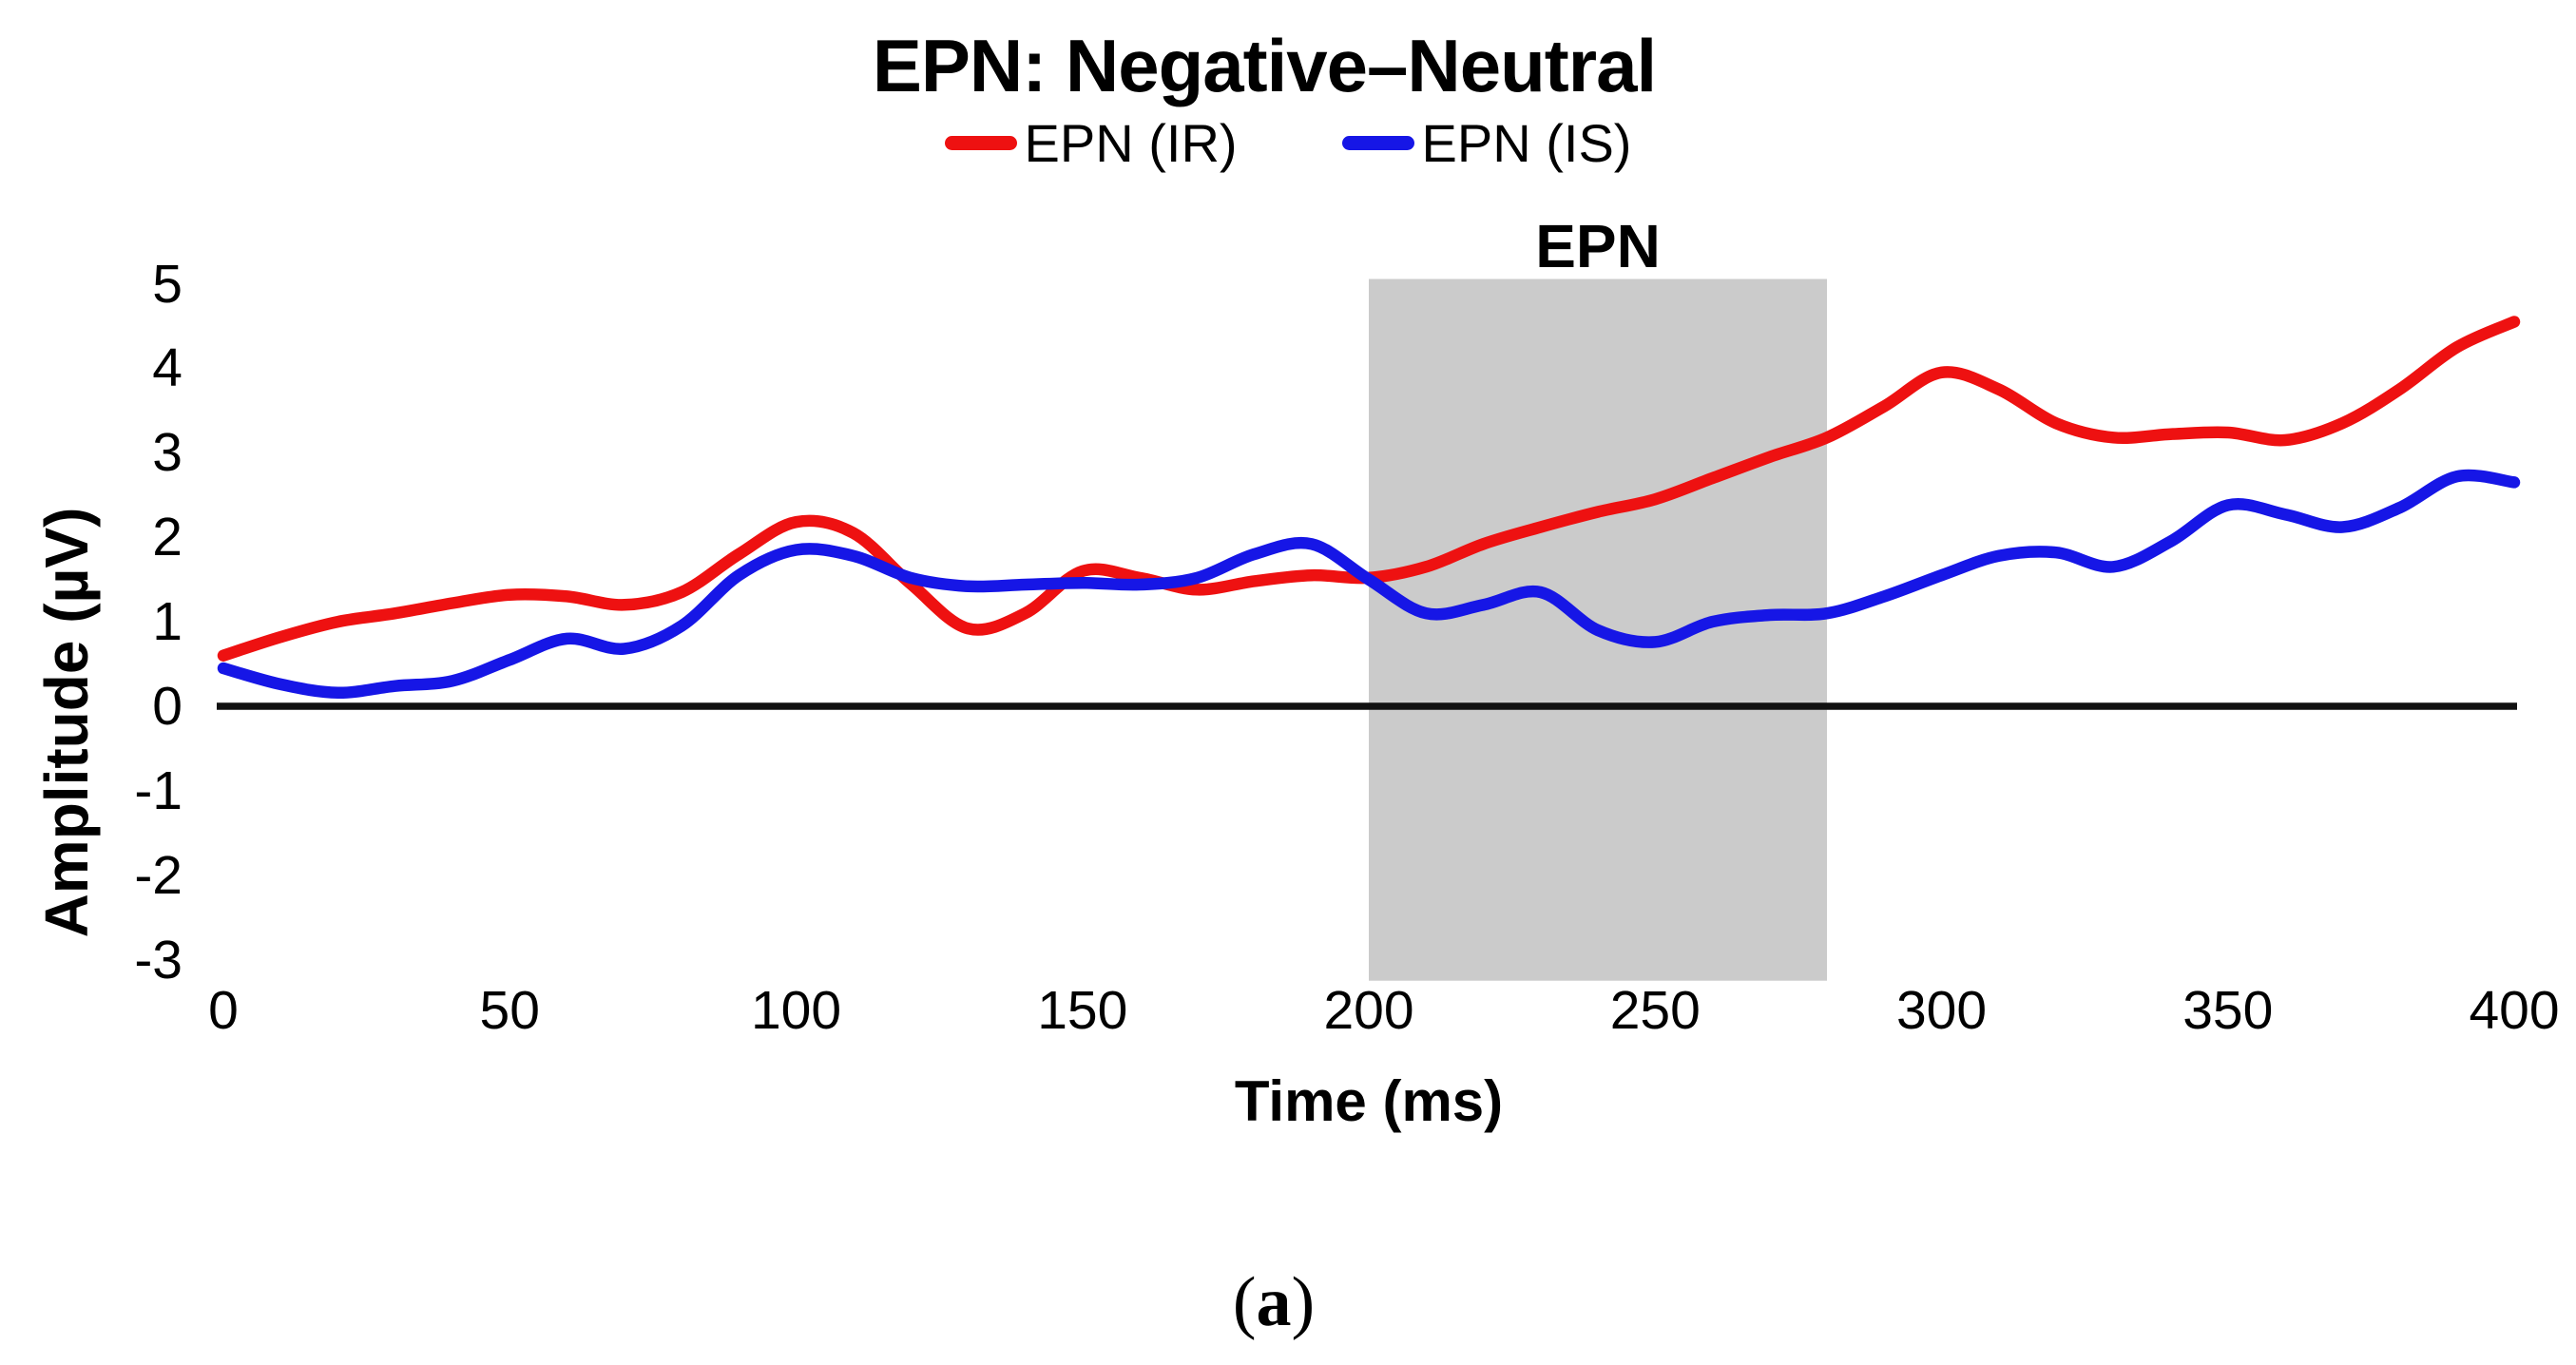  What do you see at coordinates (1303, 1302) in the screenshot?
I see `panel-label-close-paren: )` at bounding box center [1303, 1302].